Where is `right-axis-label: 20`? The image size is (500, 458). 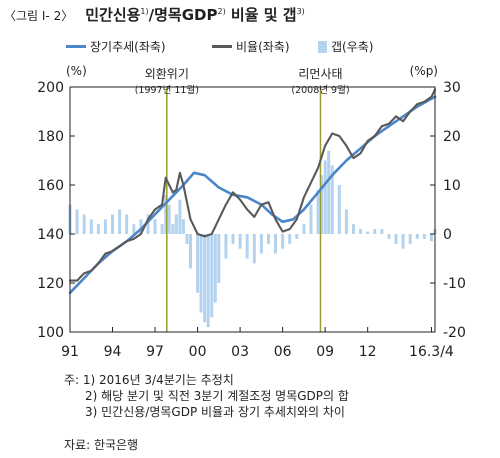
right-axis-label: 20 is located at coordinates (452, 137).